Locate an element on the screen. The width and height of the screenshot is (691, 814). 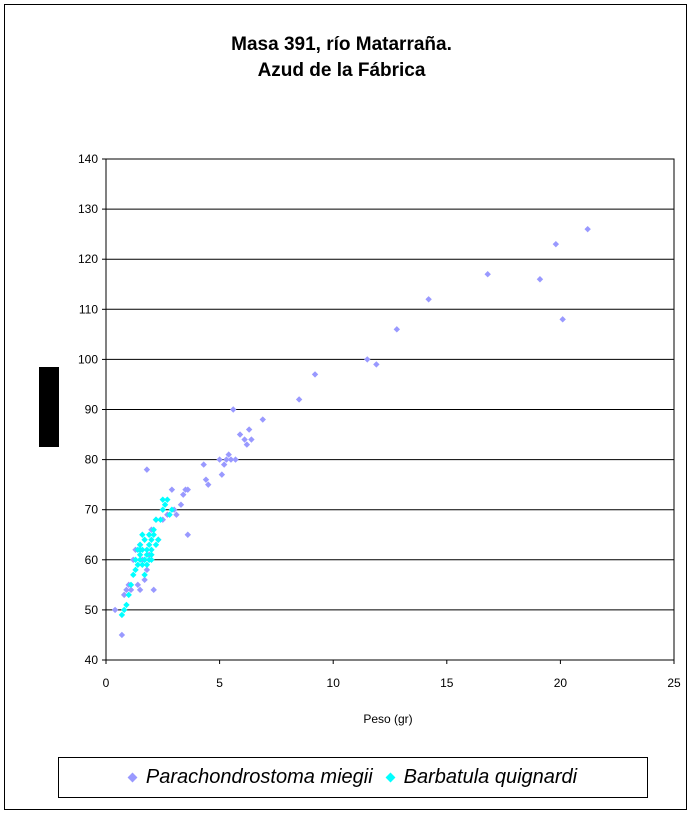
legend-item-series-1: Parachondrostoma miegii is located at coordinates (250, 777).